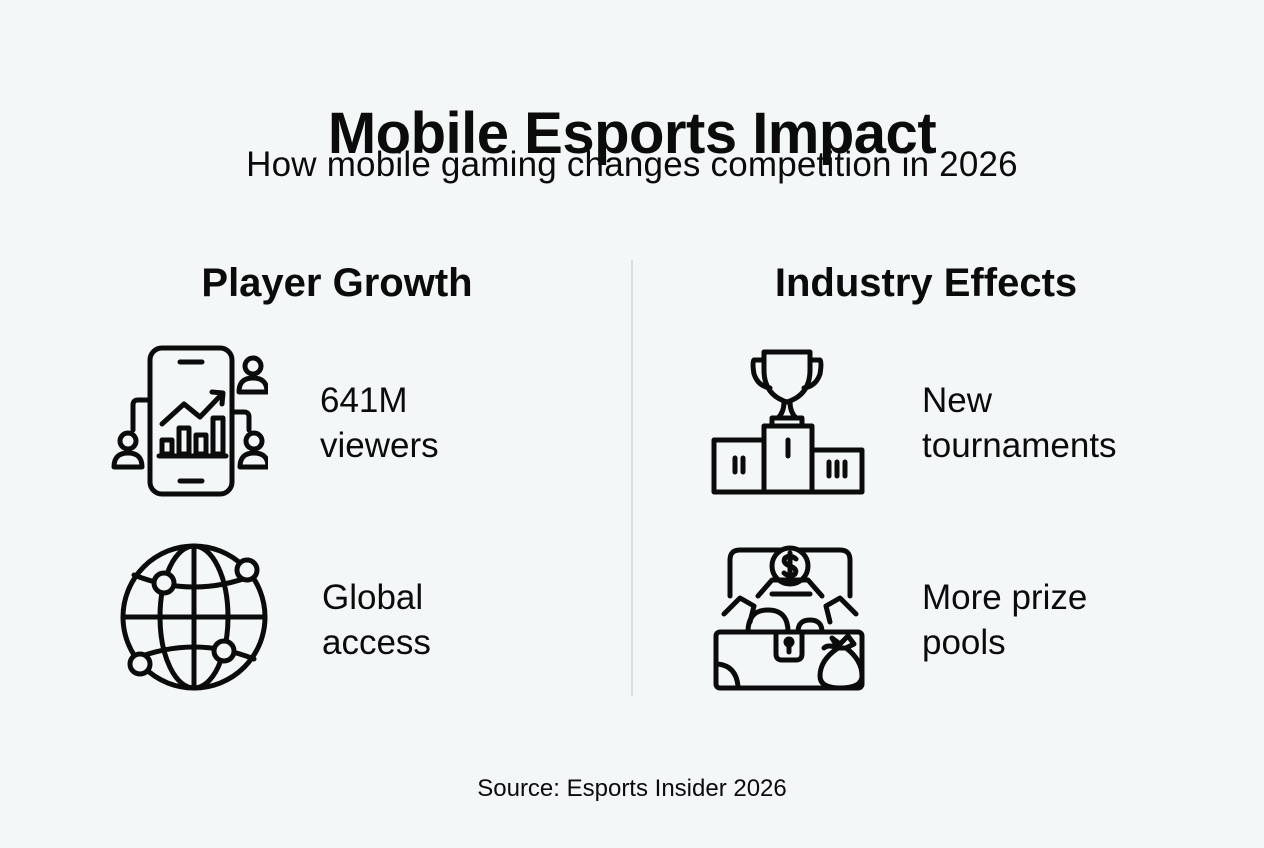 This screenshot has height=848, width=1264. Describe the element at coordinates (632, 788) in the screenshot. I see `source-caption: Source: Esports Insider 2026` at that location.